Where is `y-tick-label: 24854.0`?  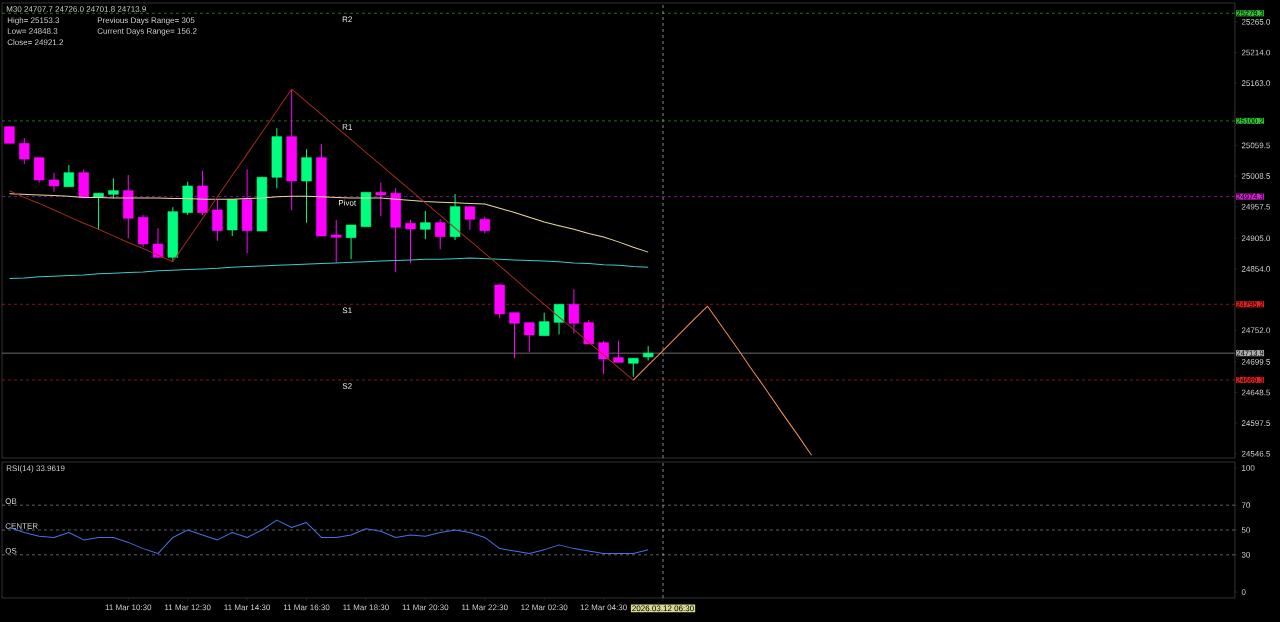
y-tick-label: 24854.0 is located at coordinates (1256, 269).